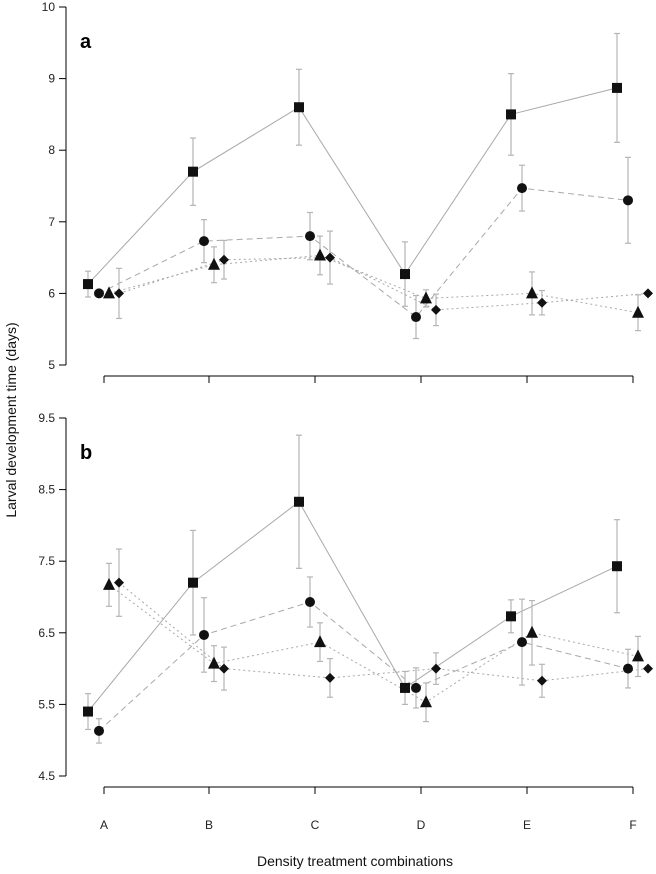 The width and height of the screenshot is (656, 874). I want to click on x-tick-label: B, so click(209, 825).